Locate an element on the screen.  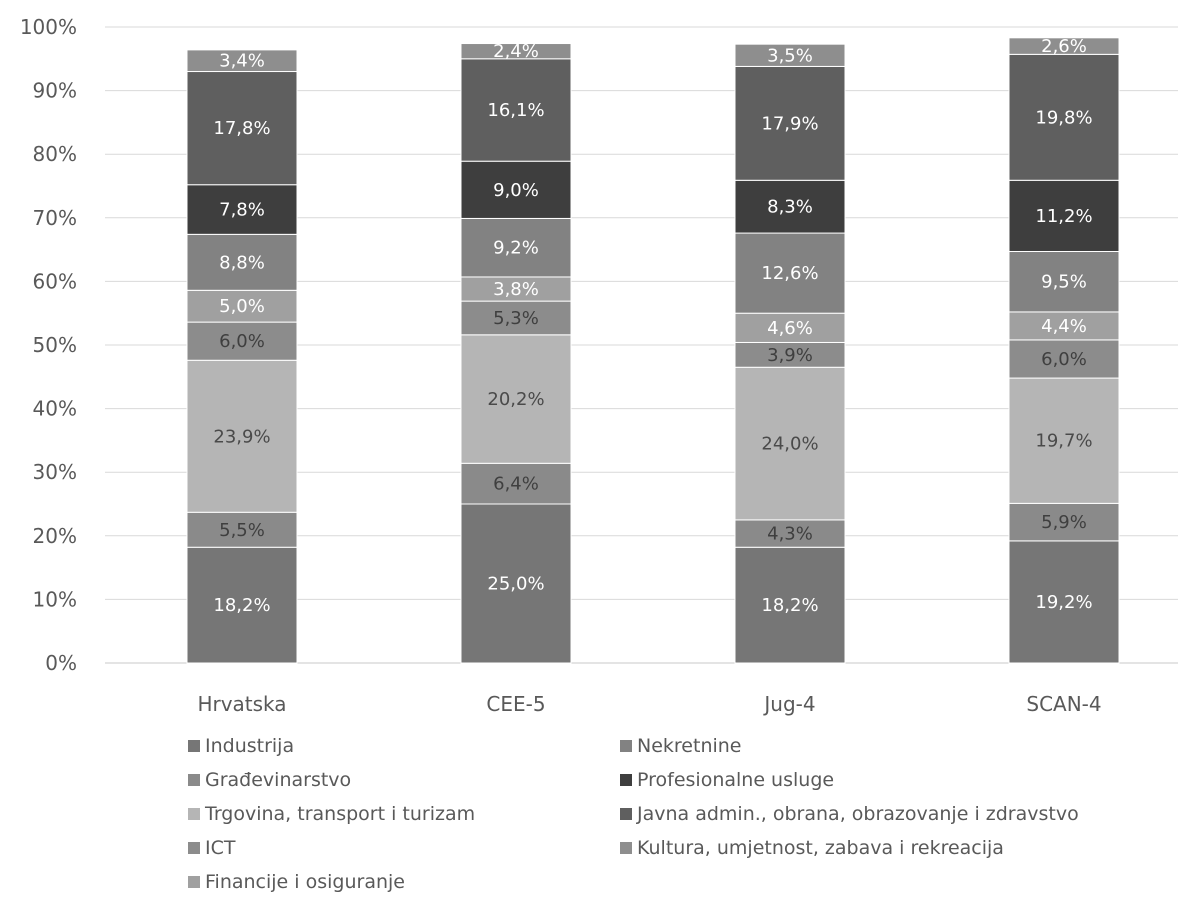
legend-label: Trgovina, transport i turizam is located at coordinates (340, 814).